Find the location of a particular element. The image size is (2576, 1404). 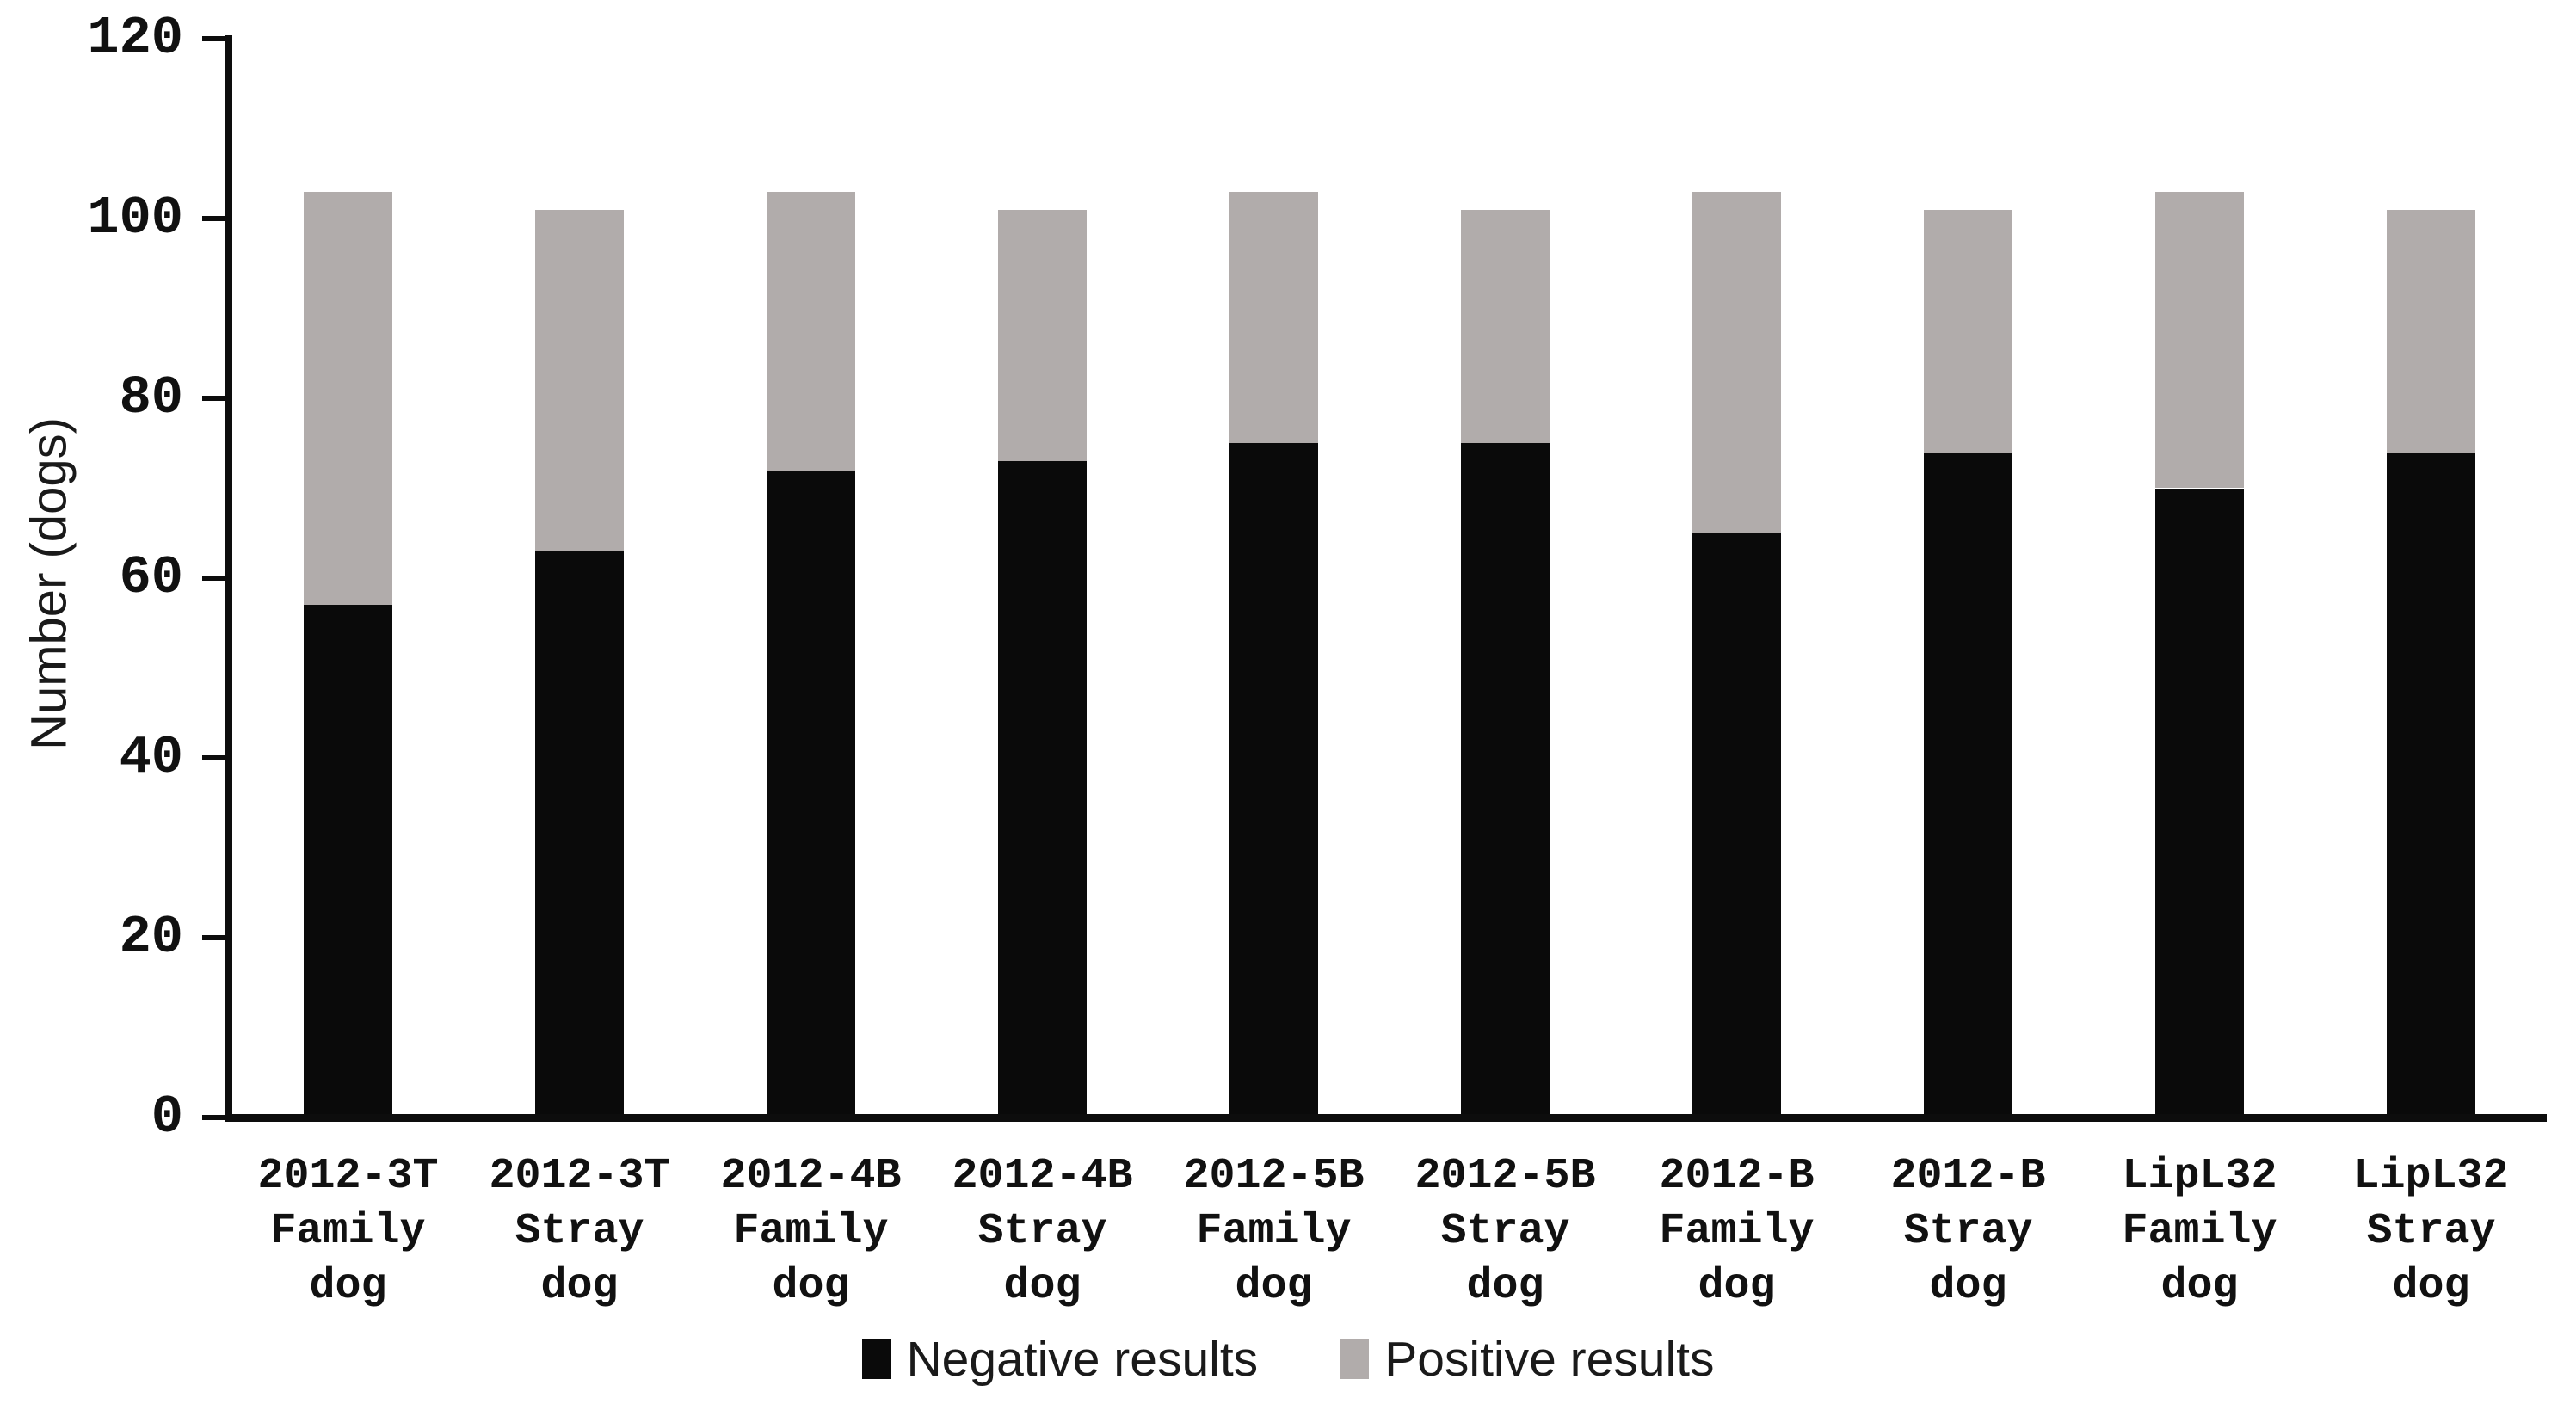

bar-segment-positive-results-cat7 is located at coordinates (1736, 362).